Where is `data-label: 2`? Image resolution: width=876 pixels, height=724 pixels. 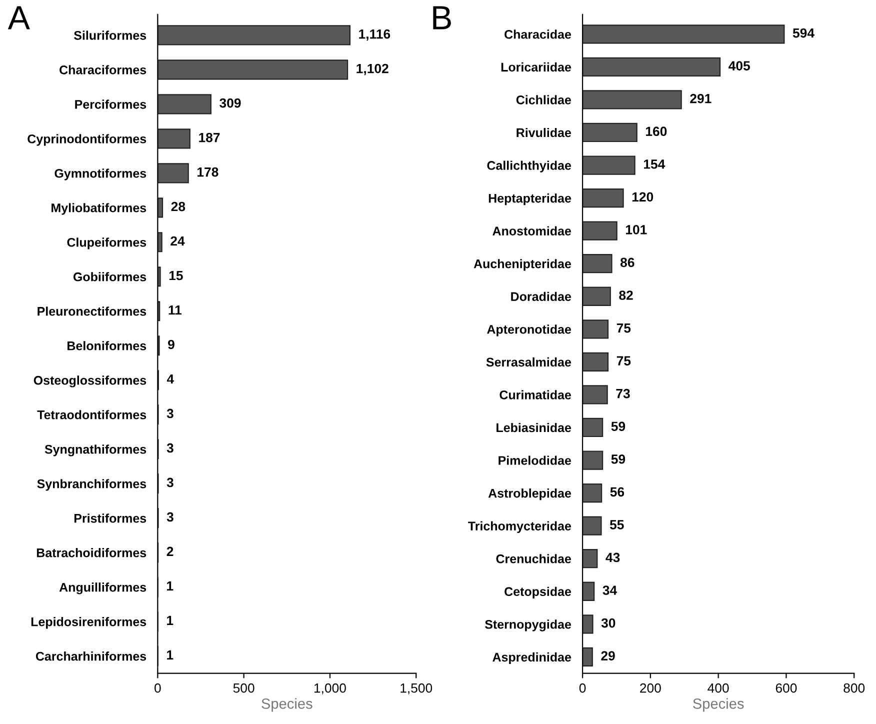 data-label: 2 is located at coordinates (170, 551).